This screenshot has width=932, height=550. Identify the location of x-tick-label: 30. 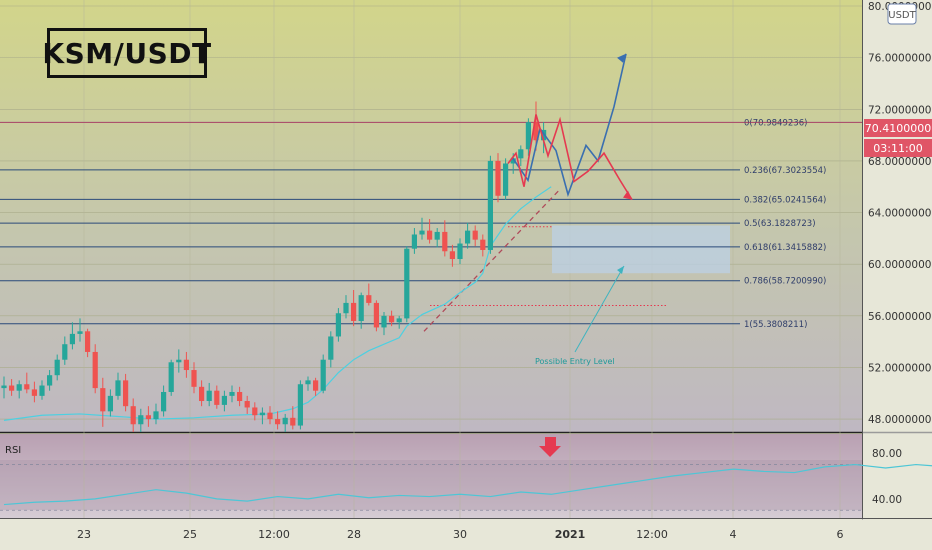
(460, 534).